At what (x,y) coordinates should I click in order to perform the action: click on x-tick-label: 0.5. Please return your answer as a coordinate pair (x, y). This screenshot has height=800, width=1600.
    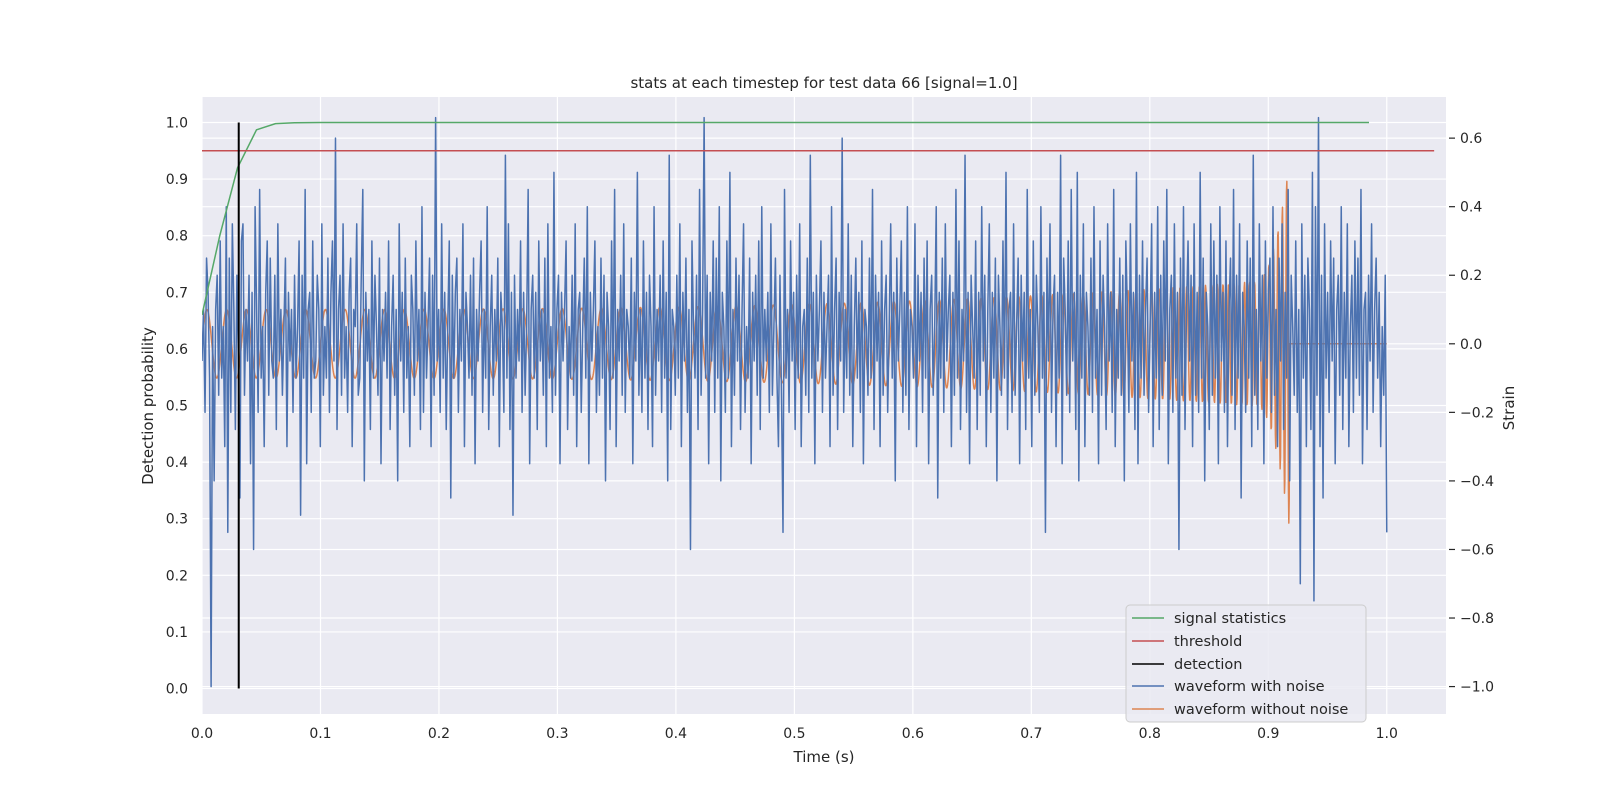
    Looking at the image, I should click on (794, 734).